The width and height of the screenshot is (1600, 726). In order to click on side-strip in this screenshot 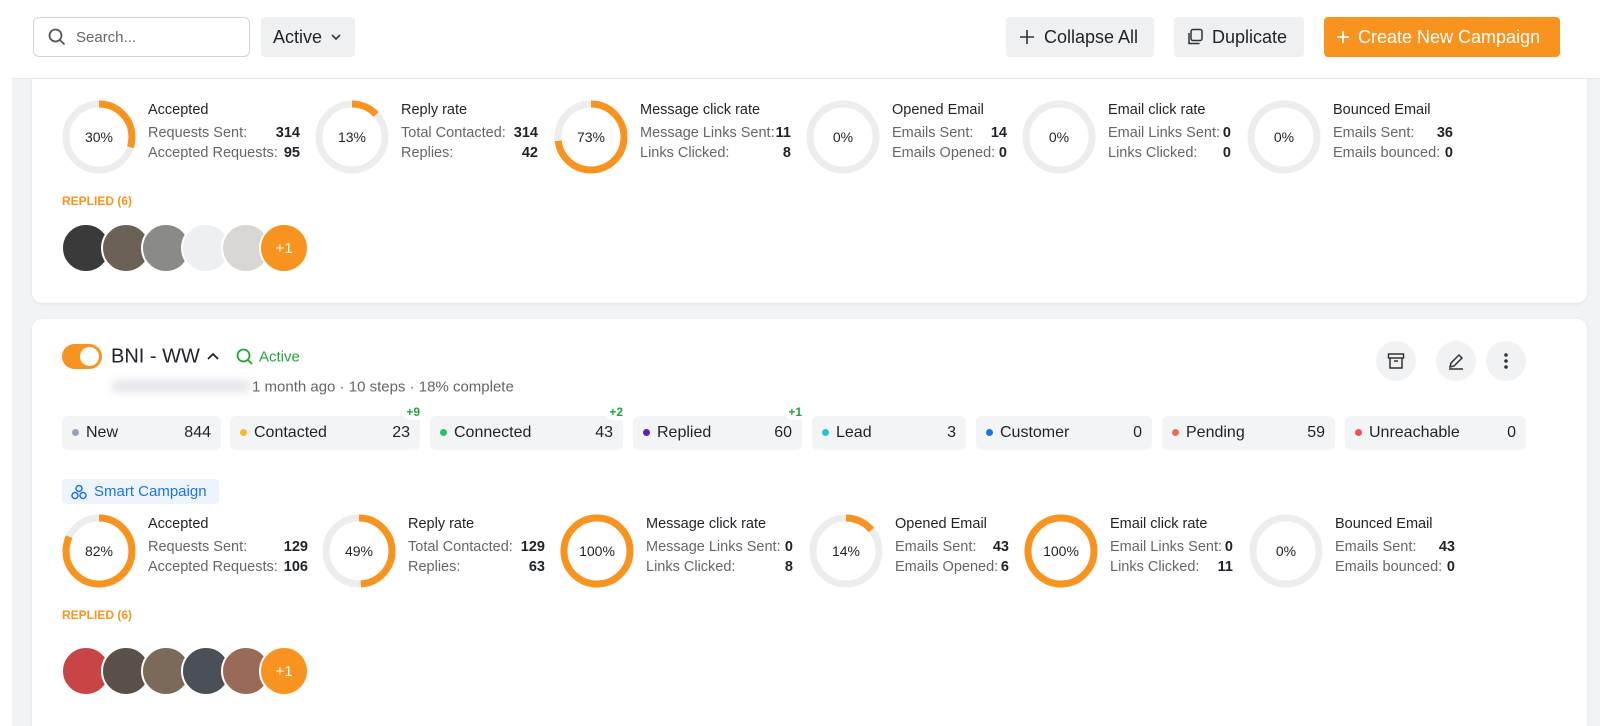, I will do `click(6, 363)`.